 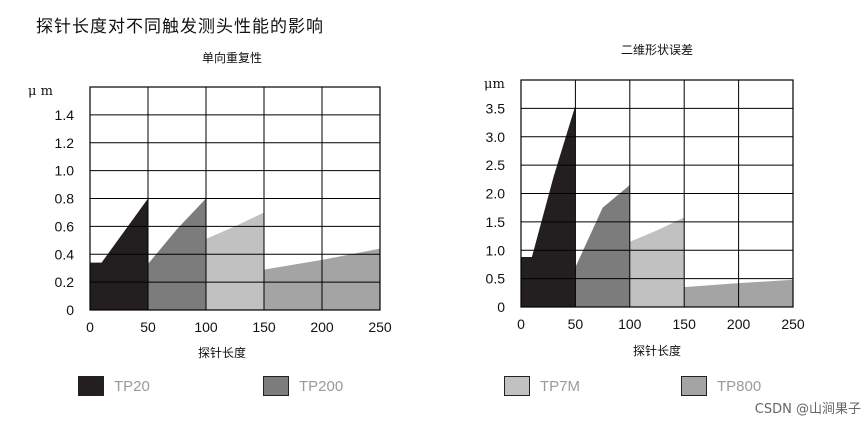 I want to click on y-tick-label: 1.2, so click(x=65, y=143).